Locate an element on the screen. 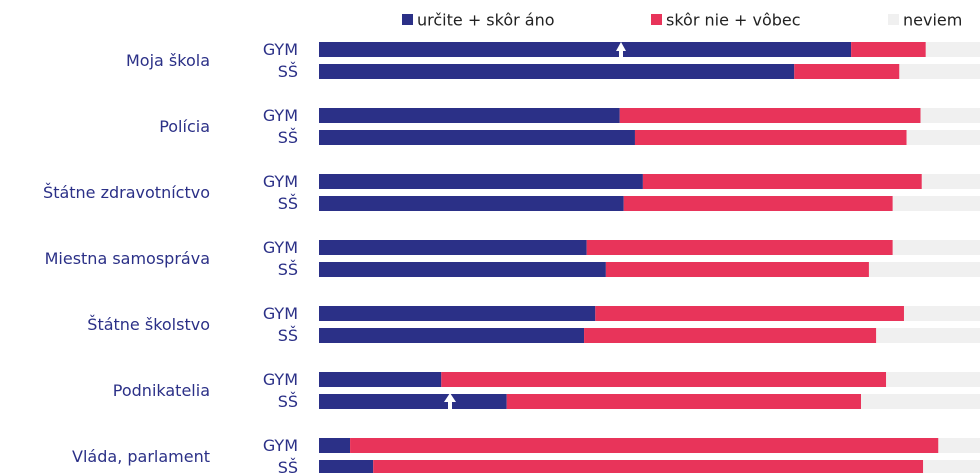  category-label: Štátne zdravotníctvo is located at coordinates (126, 192).